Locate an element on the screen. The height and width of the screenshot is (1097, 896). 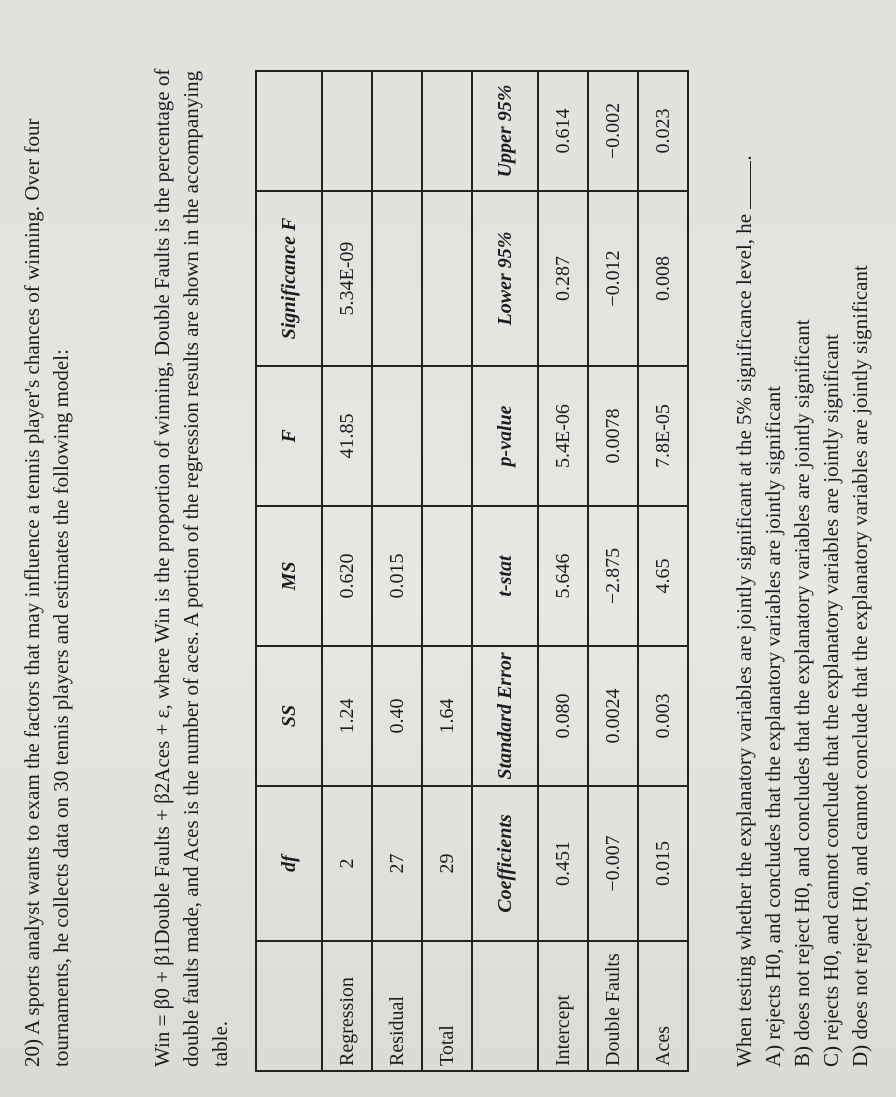
table-cell: 29 is located at coordinates (447, 863).